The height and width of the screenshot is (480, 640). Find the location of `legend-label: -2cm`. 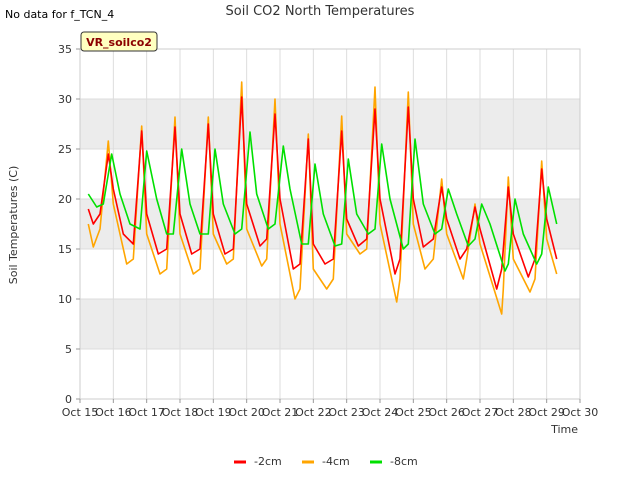

legend-label: -2cm is located at coordinates (268, 461).